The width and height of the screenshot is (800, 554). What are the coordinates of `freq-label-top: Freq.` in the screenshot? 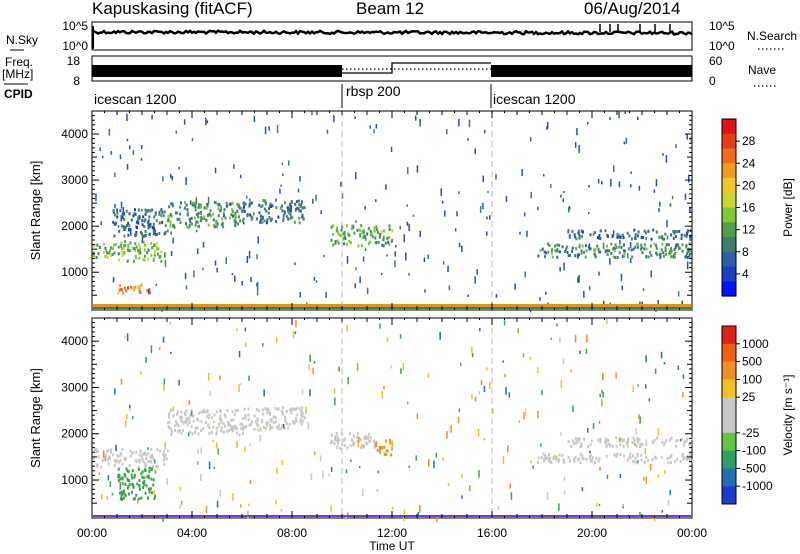 It's located at (19, 62).